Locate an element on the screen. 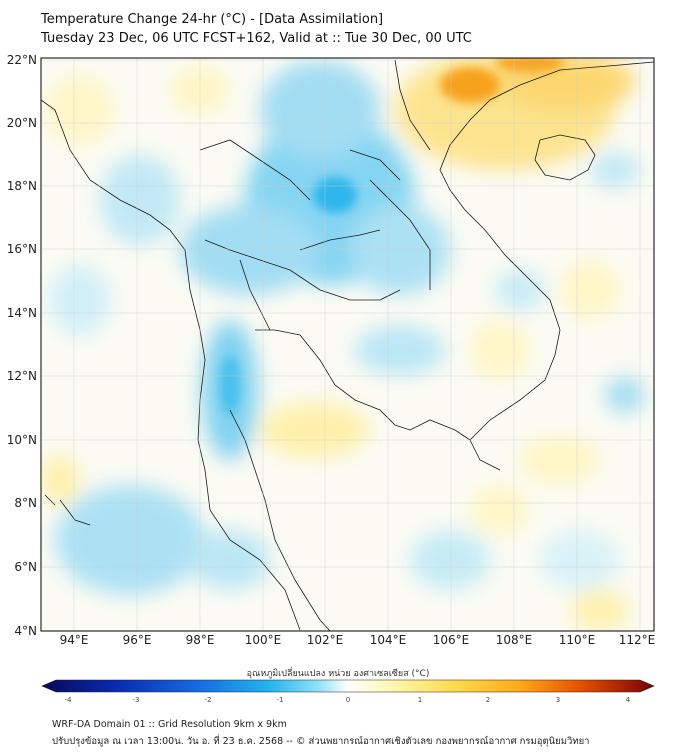 Image resolution: width=676 pixels, height=756 pixels. colorbar-tick: -4 is located at coordinates (69, 700).